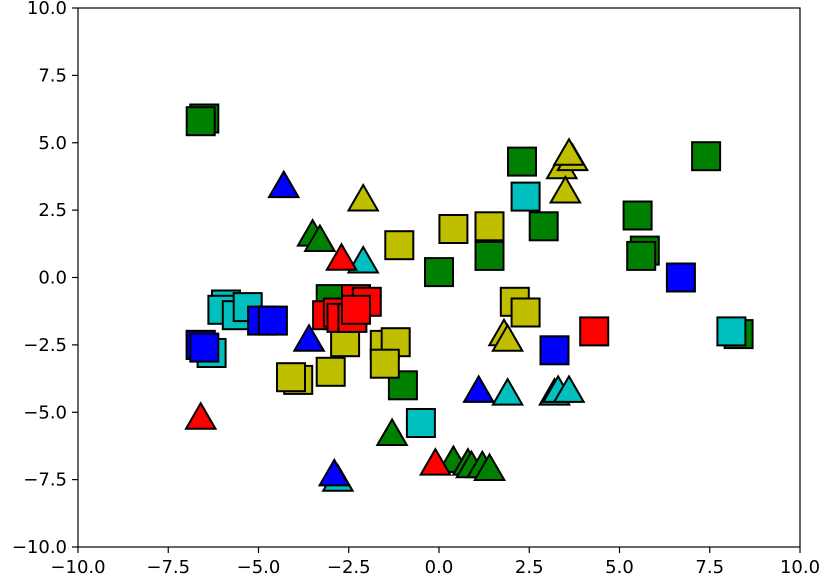 Image resolution: width=830 pixels, height=581 pixels. I want to click on x-tick-label: 2.5, so click(529, 567).